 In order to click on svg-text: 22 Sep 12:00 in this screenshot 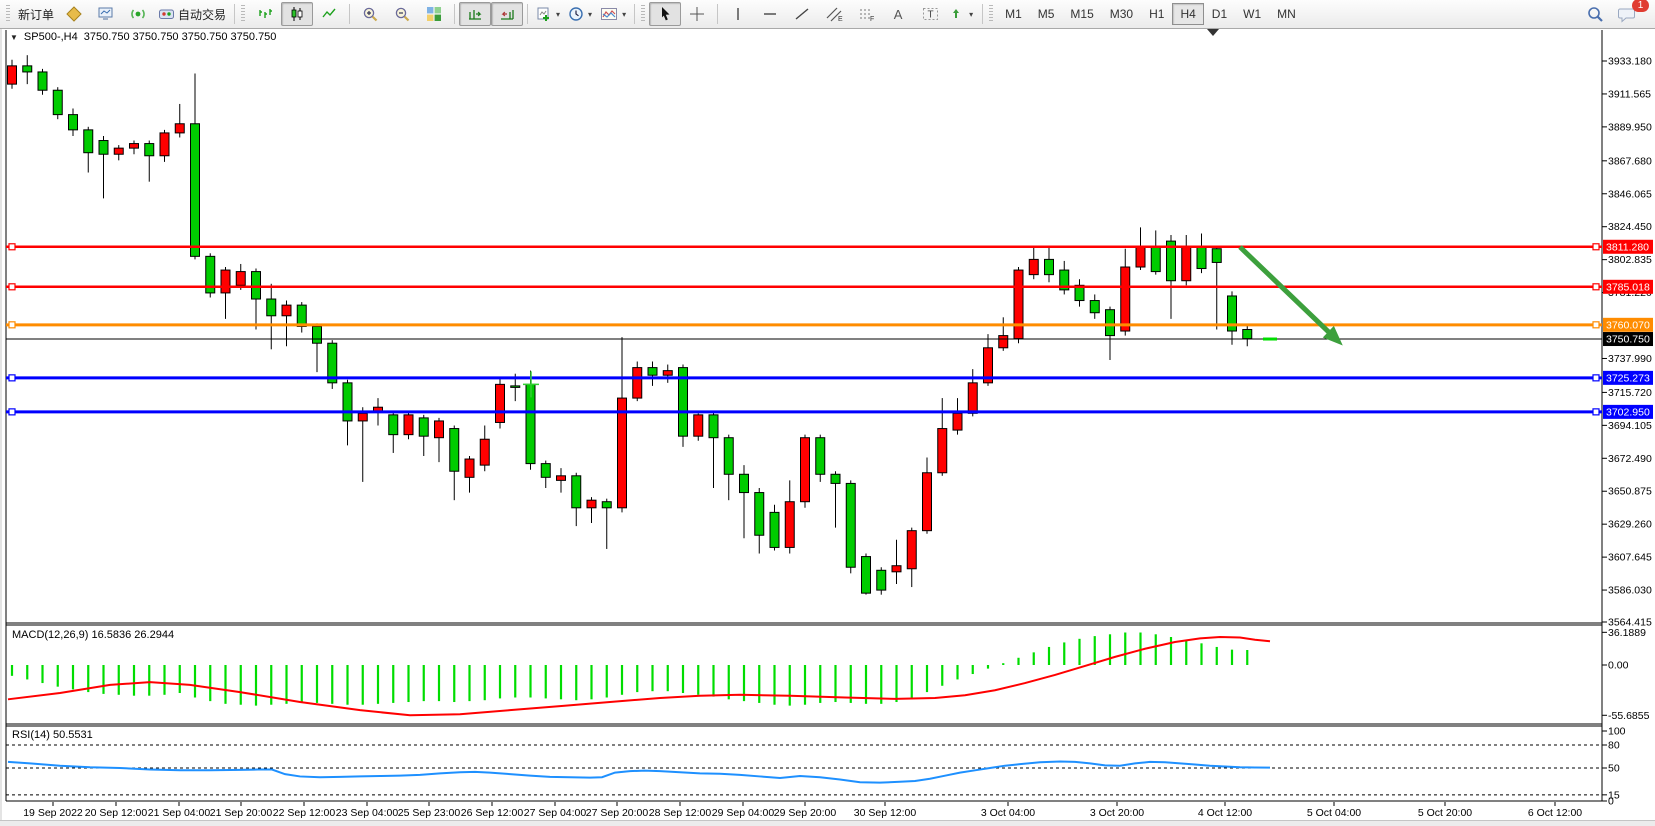, I will do `click(304, 813)`.